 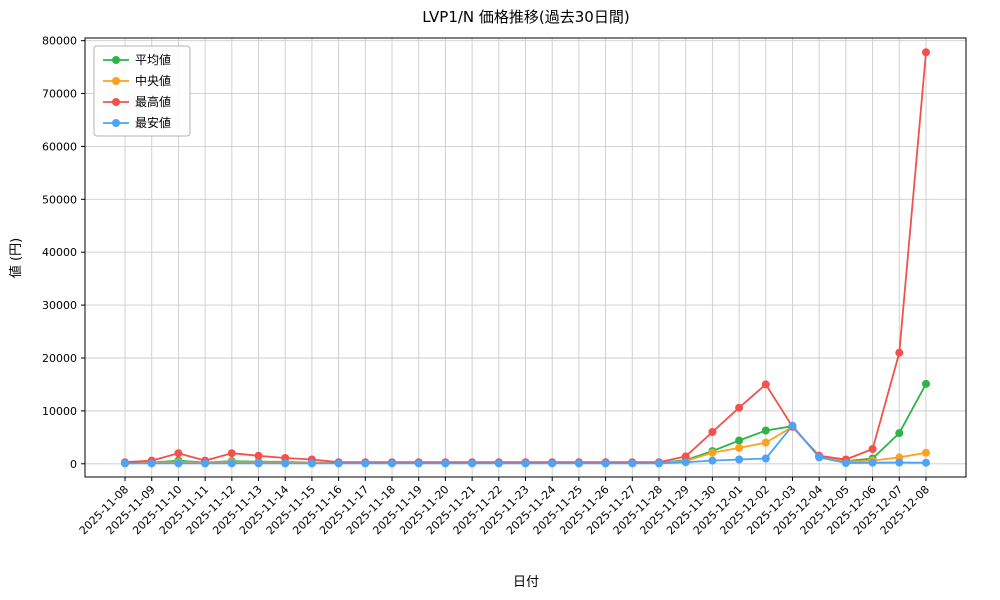 What do you see at coordinates (59, 252) in the screenshot?
I see `y-tick-label: 40000` at bounding box center [59, 252].